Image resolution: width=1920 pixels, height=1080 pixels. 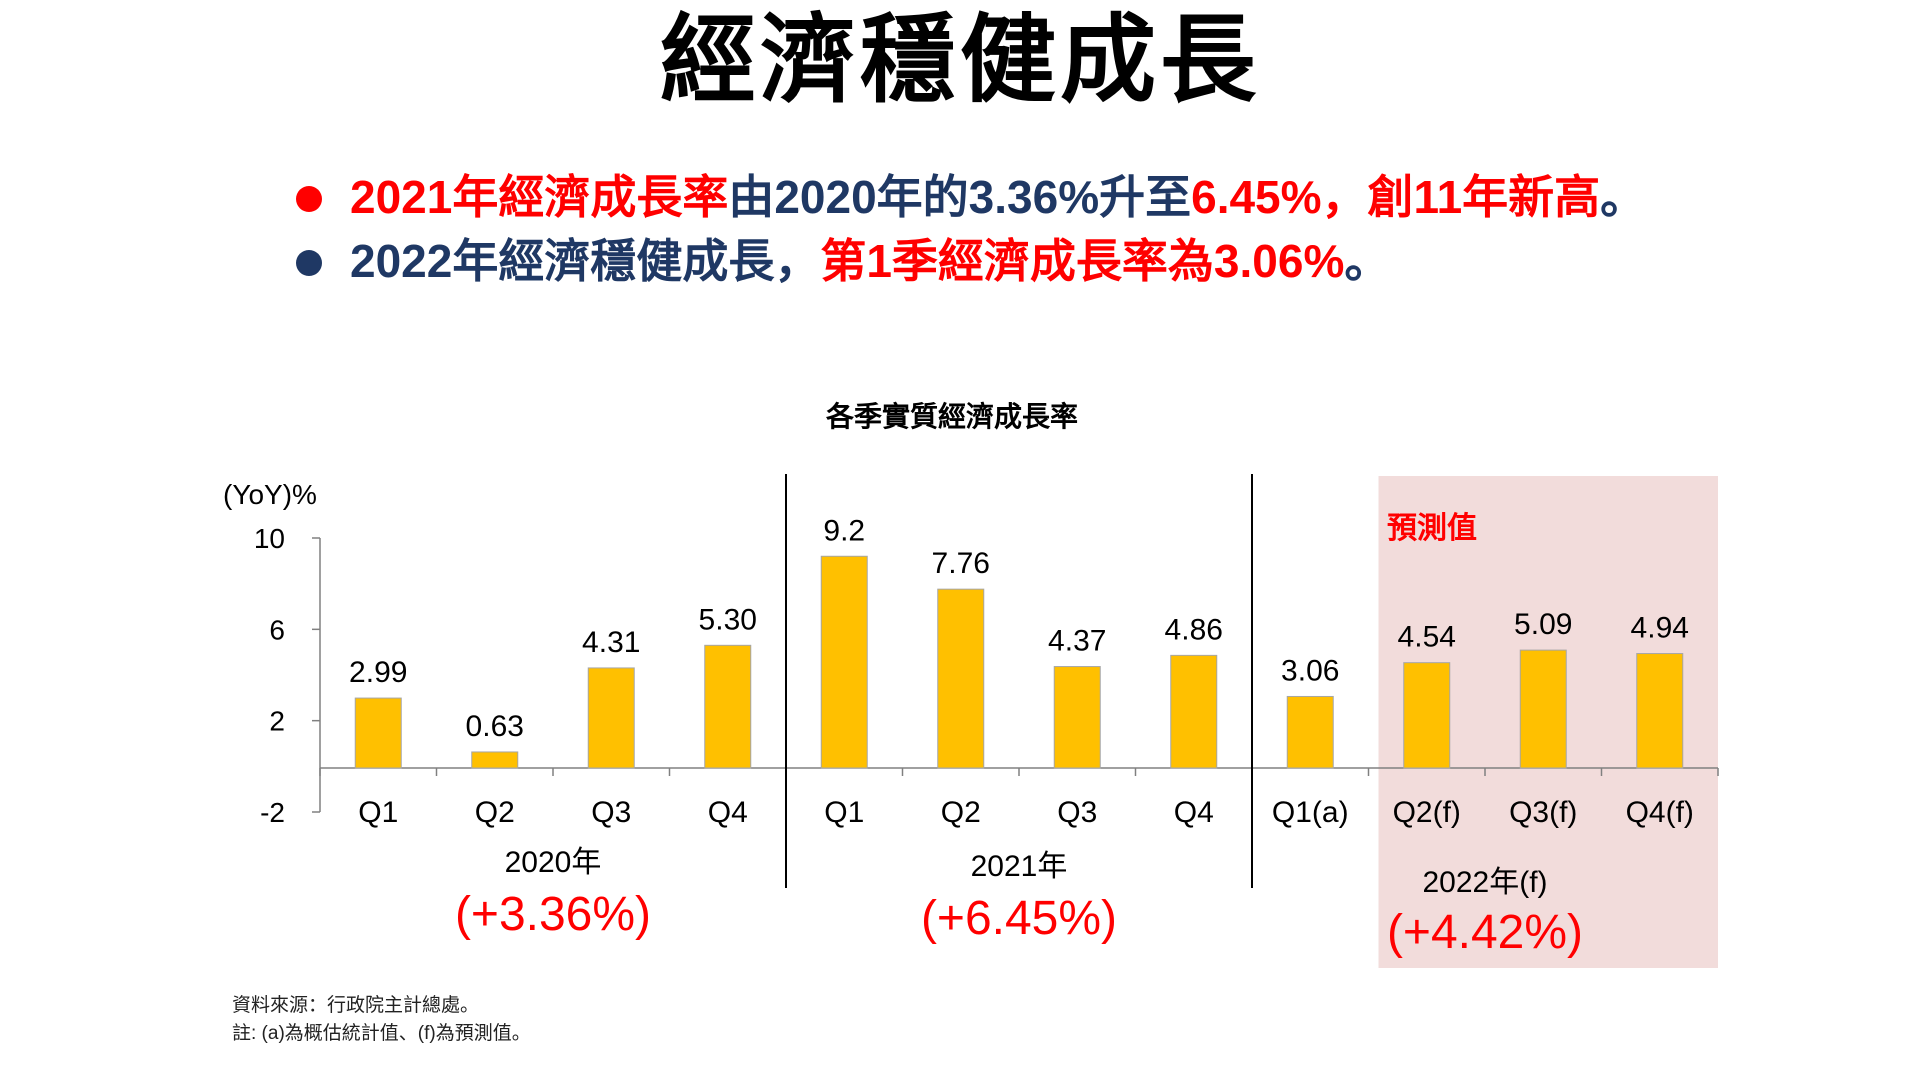 I want to click on bar-value-label: 4.94, so click(x=1660, y=628).